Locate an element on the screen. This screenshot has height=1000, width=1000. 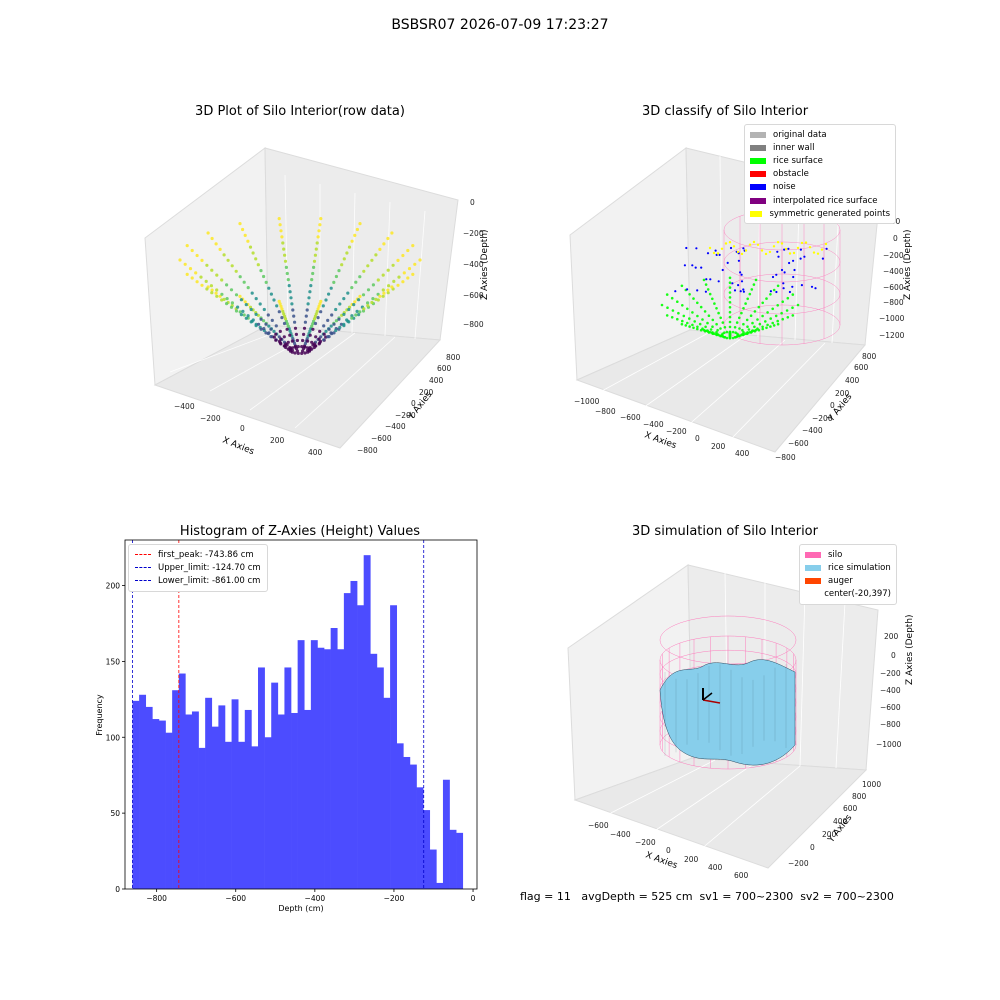
plot4-xticks: −600 −400 −200 0 200 400 600 is located at coordinates (668, 850).